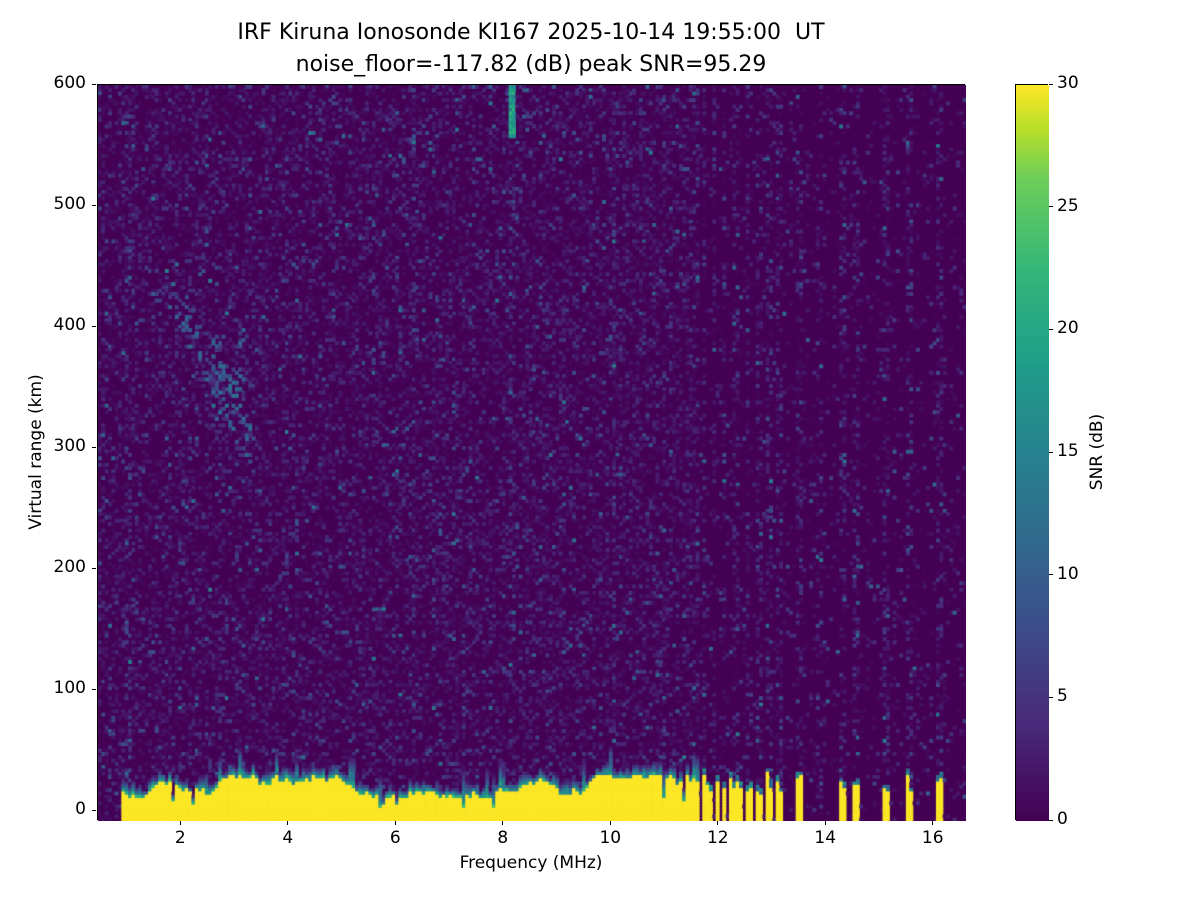  Describe the element at coordinates (503, 838) in the screenshot. I see `x-tick-label: 8` at that location.